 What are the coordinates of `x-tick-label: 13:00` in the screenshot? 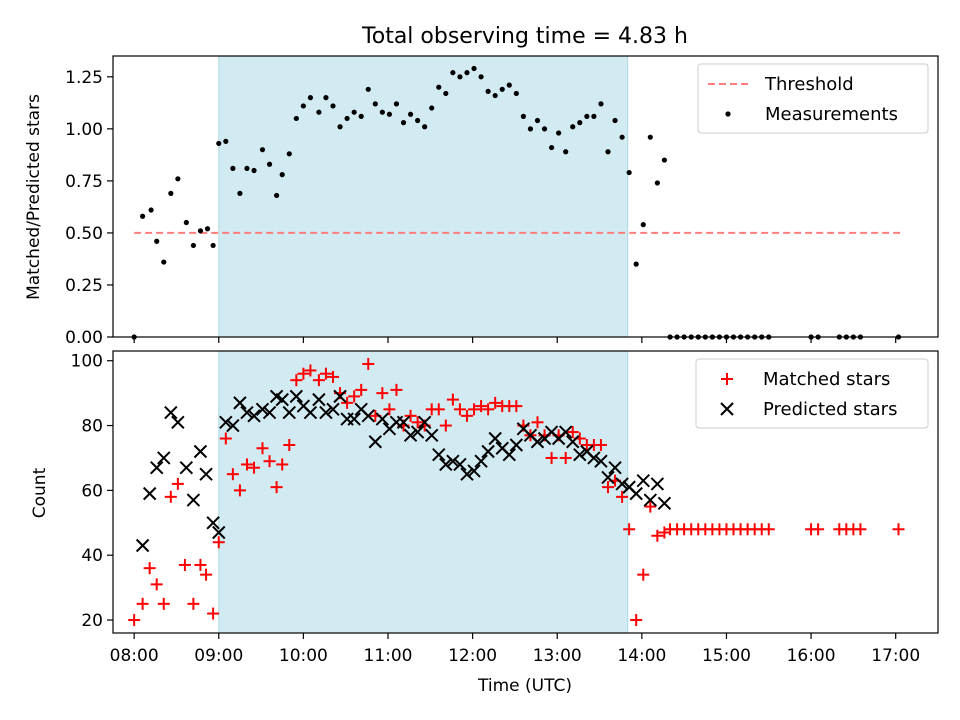 It's located at (557, 656).